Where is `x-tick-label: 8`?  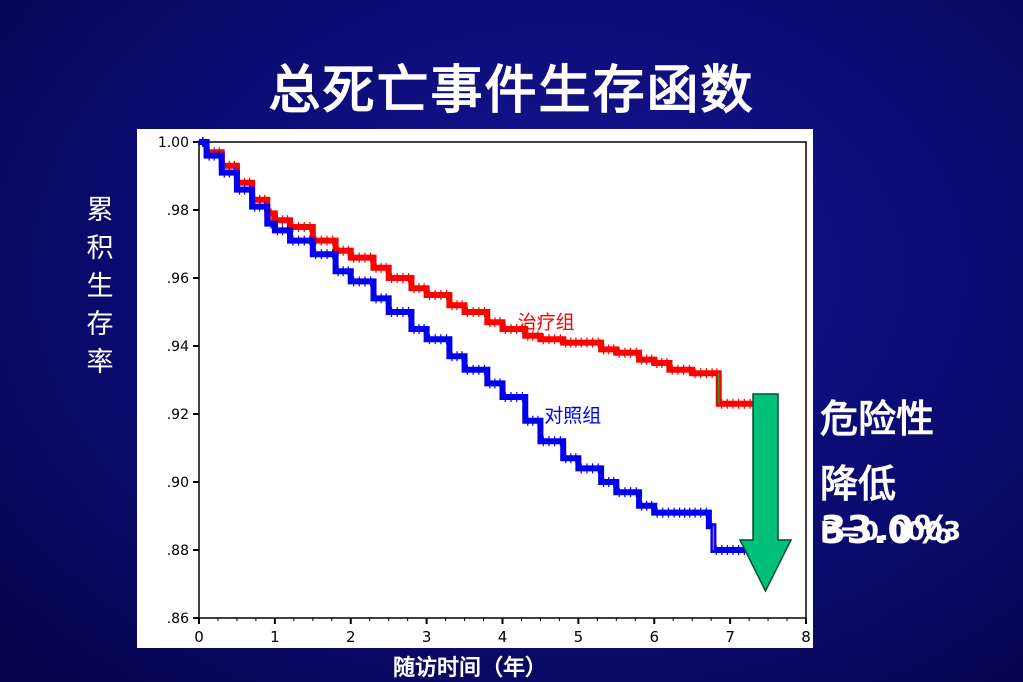 x-tick-label: 8 is located at coordinates (806, 637).